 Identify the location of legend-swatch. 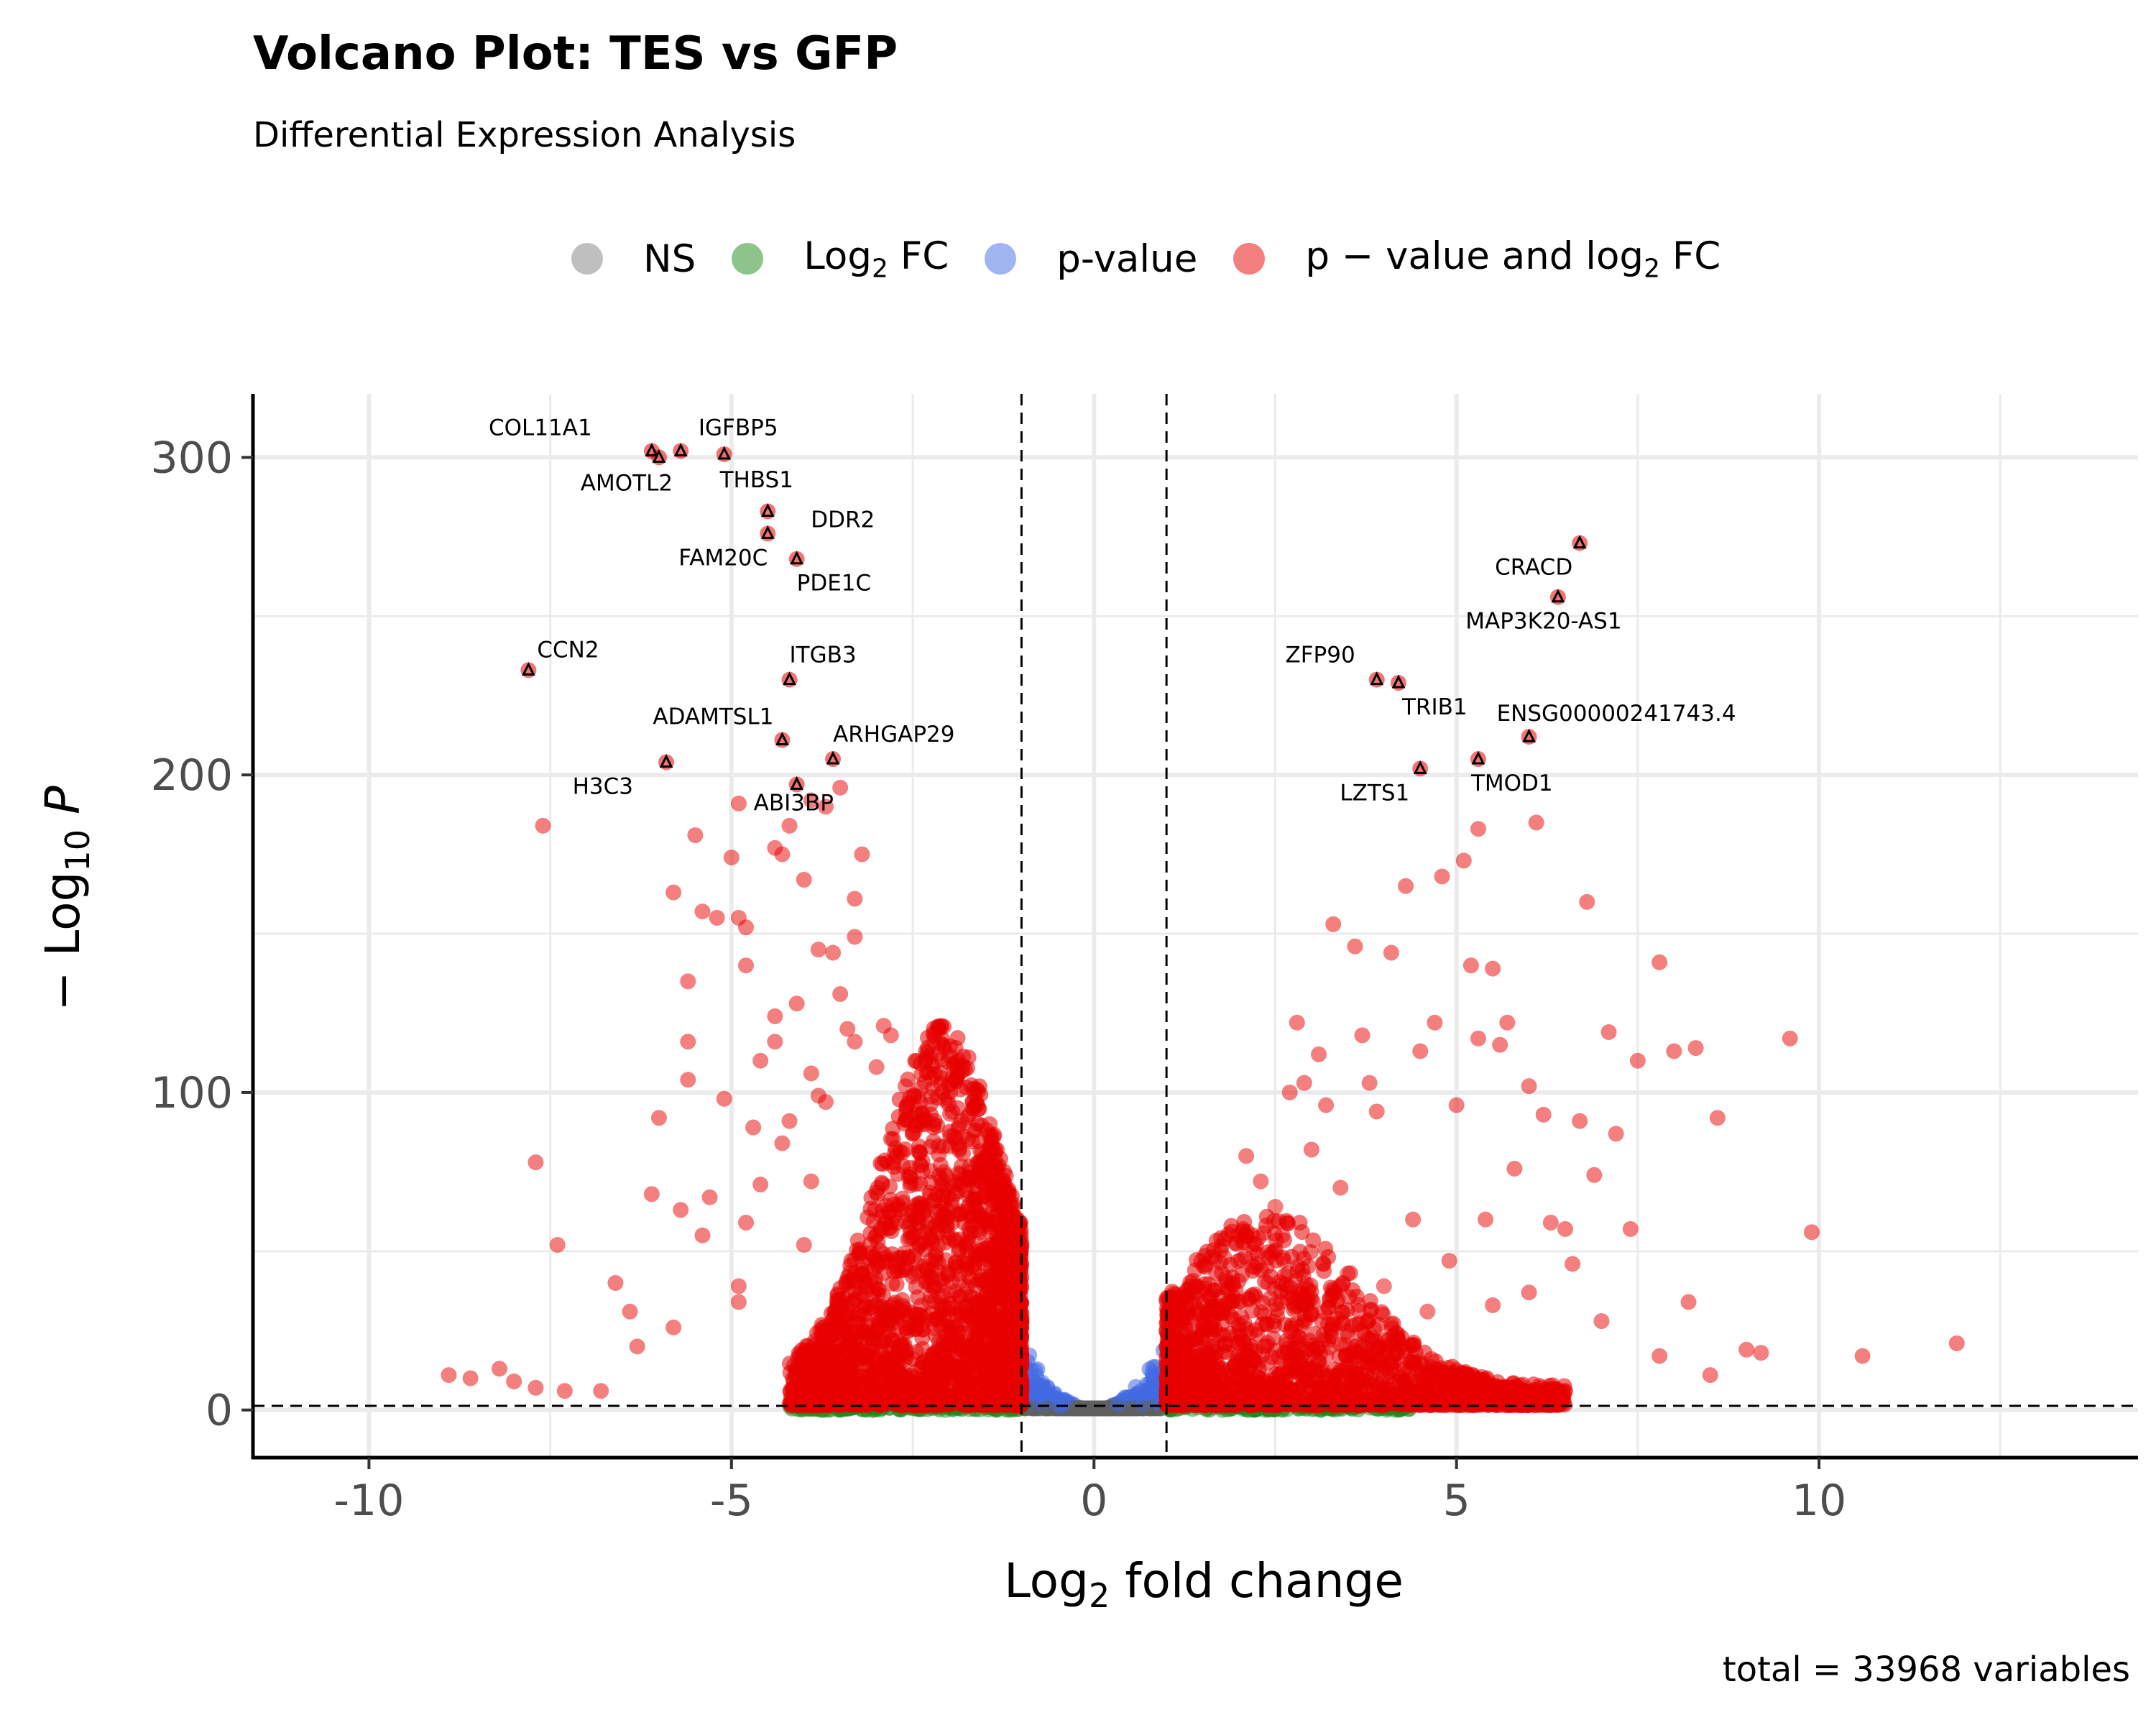
(1249, 259).